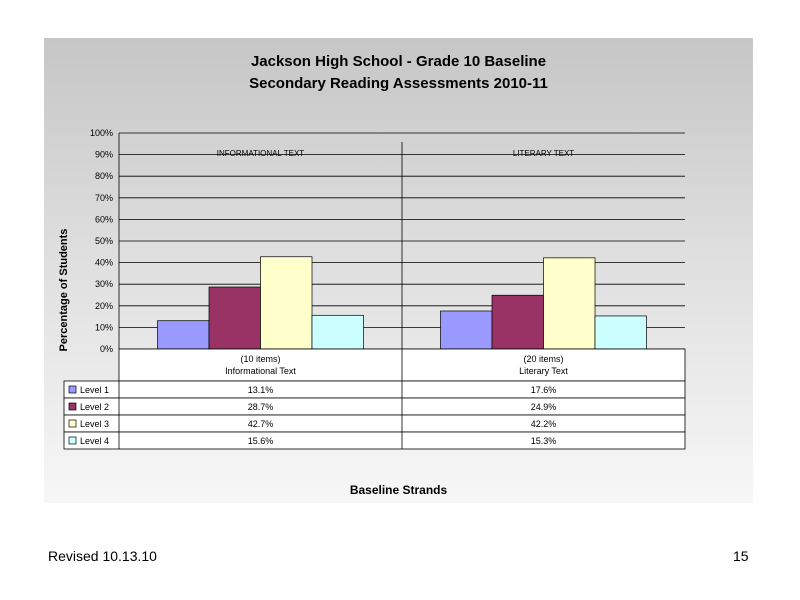 Image resolution: width=800 pixels, height=600 pixels. I want to click on category-top-label: INFORMATIONAL TEXT, so click(261, 153).